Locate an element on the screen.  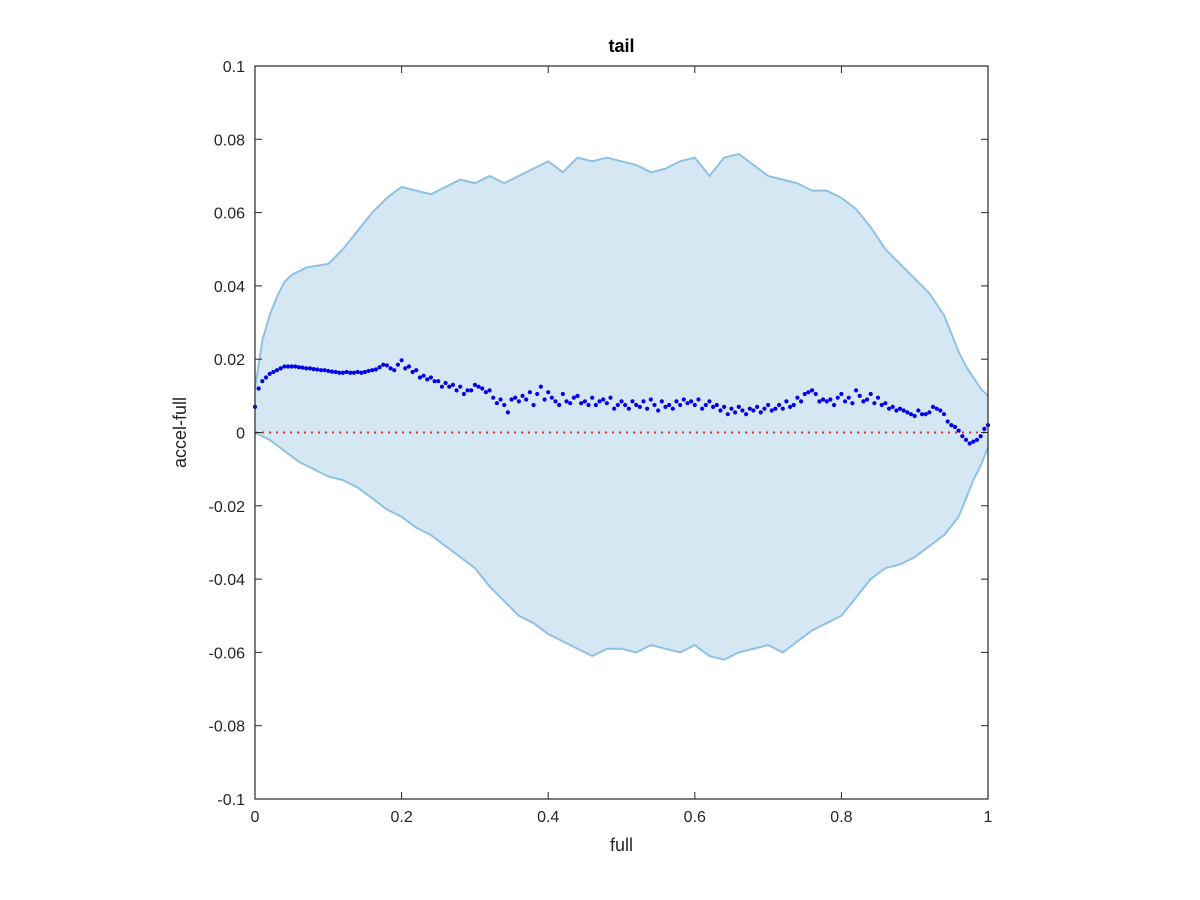
y-tick-label: 0.06 is located at coordinates (229, 214).